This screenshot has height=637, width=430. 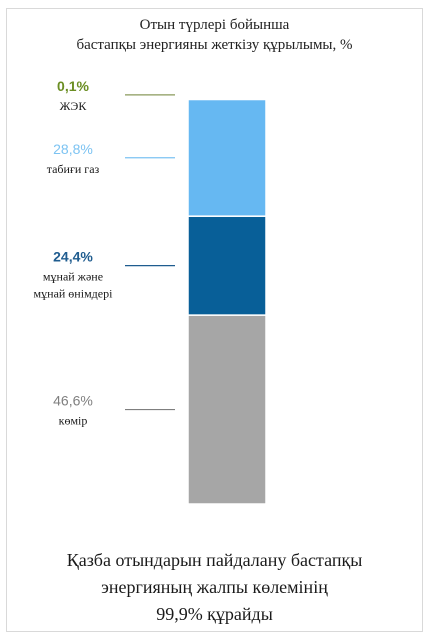 I want to click on category-label-2-0: табиғи газ, so click(x=73, y=169).